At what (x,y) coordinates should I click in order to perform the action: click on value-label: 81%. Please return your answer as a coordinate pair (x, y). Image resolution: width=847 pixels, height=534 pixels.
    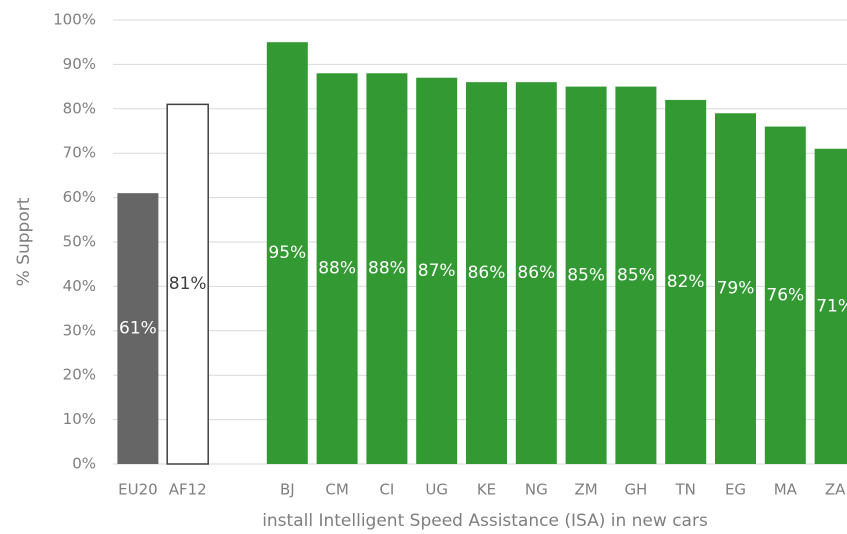
    Looking at the image, I should click on (188, 284).